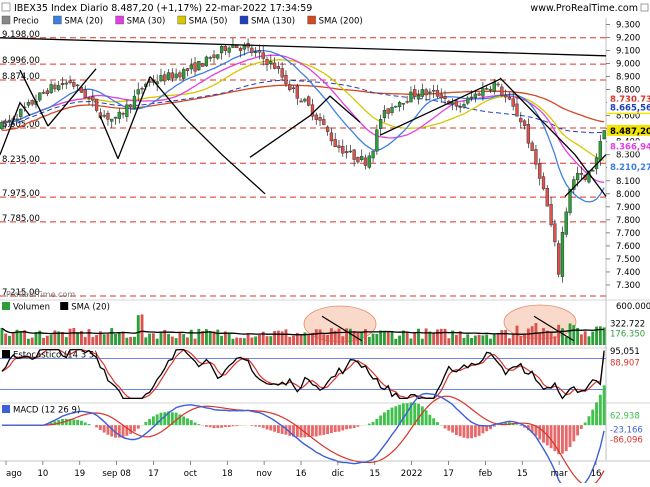 The image size is (650, 487). Describe the element at coordinates (338, 474) in the screenshot. I see `x-tick-label: dic` at that location.